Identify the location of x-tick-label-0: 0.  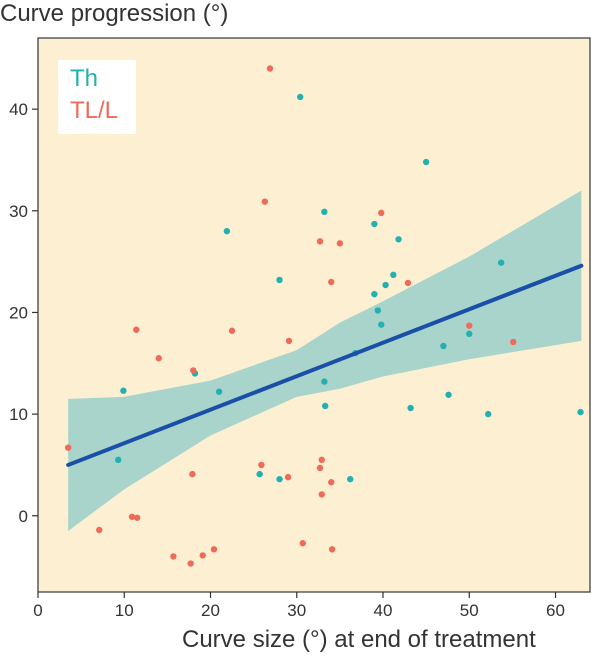
(37, 610).